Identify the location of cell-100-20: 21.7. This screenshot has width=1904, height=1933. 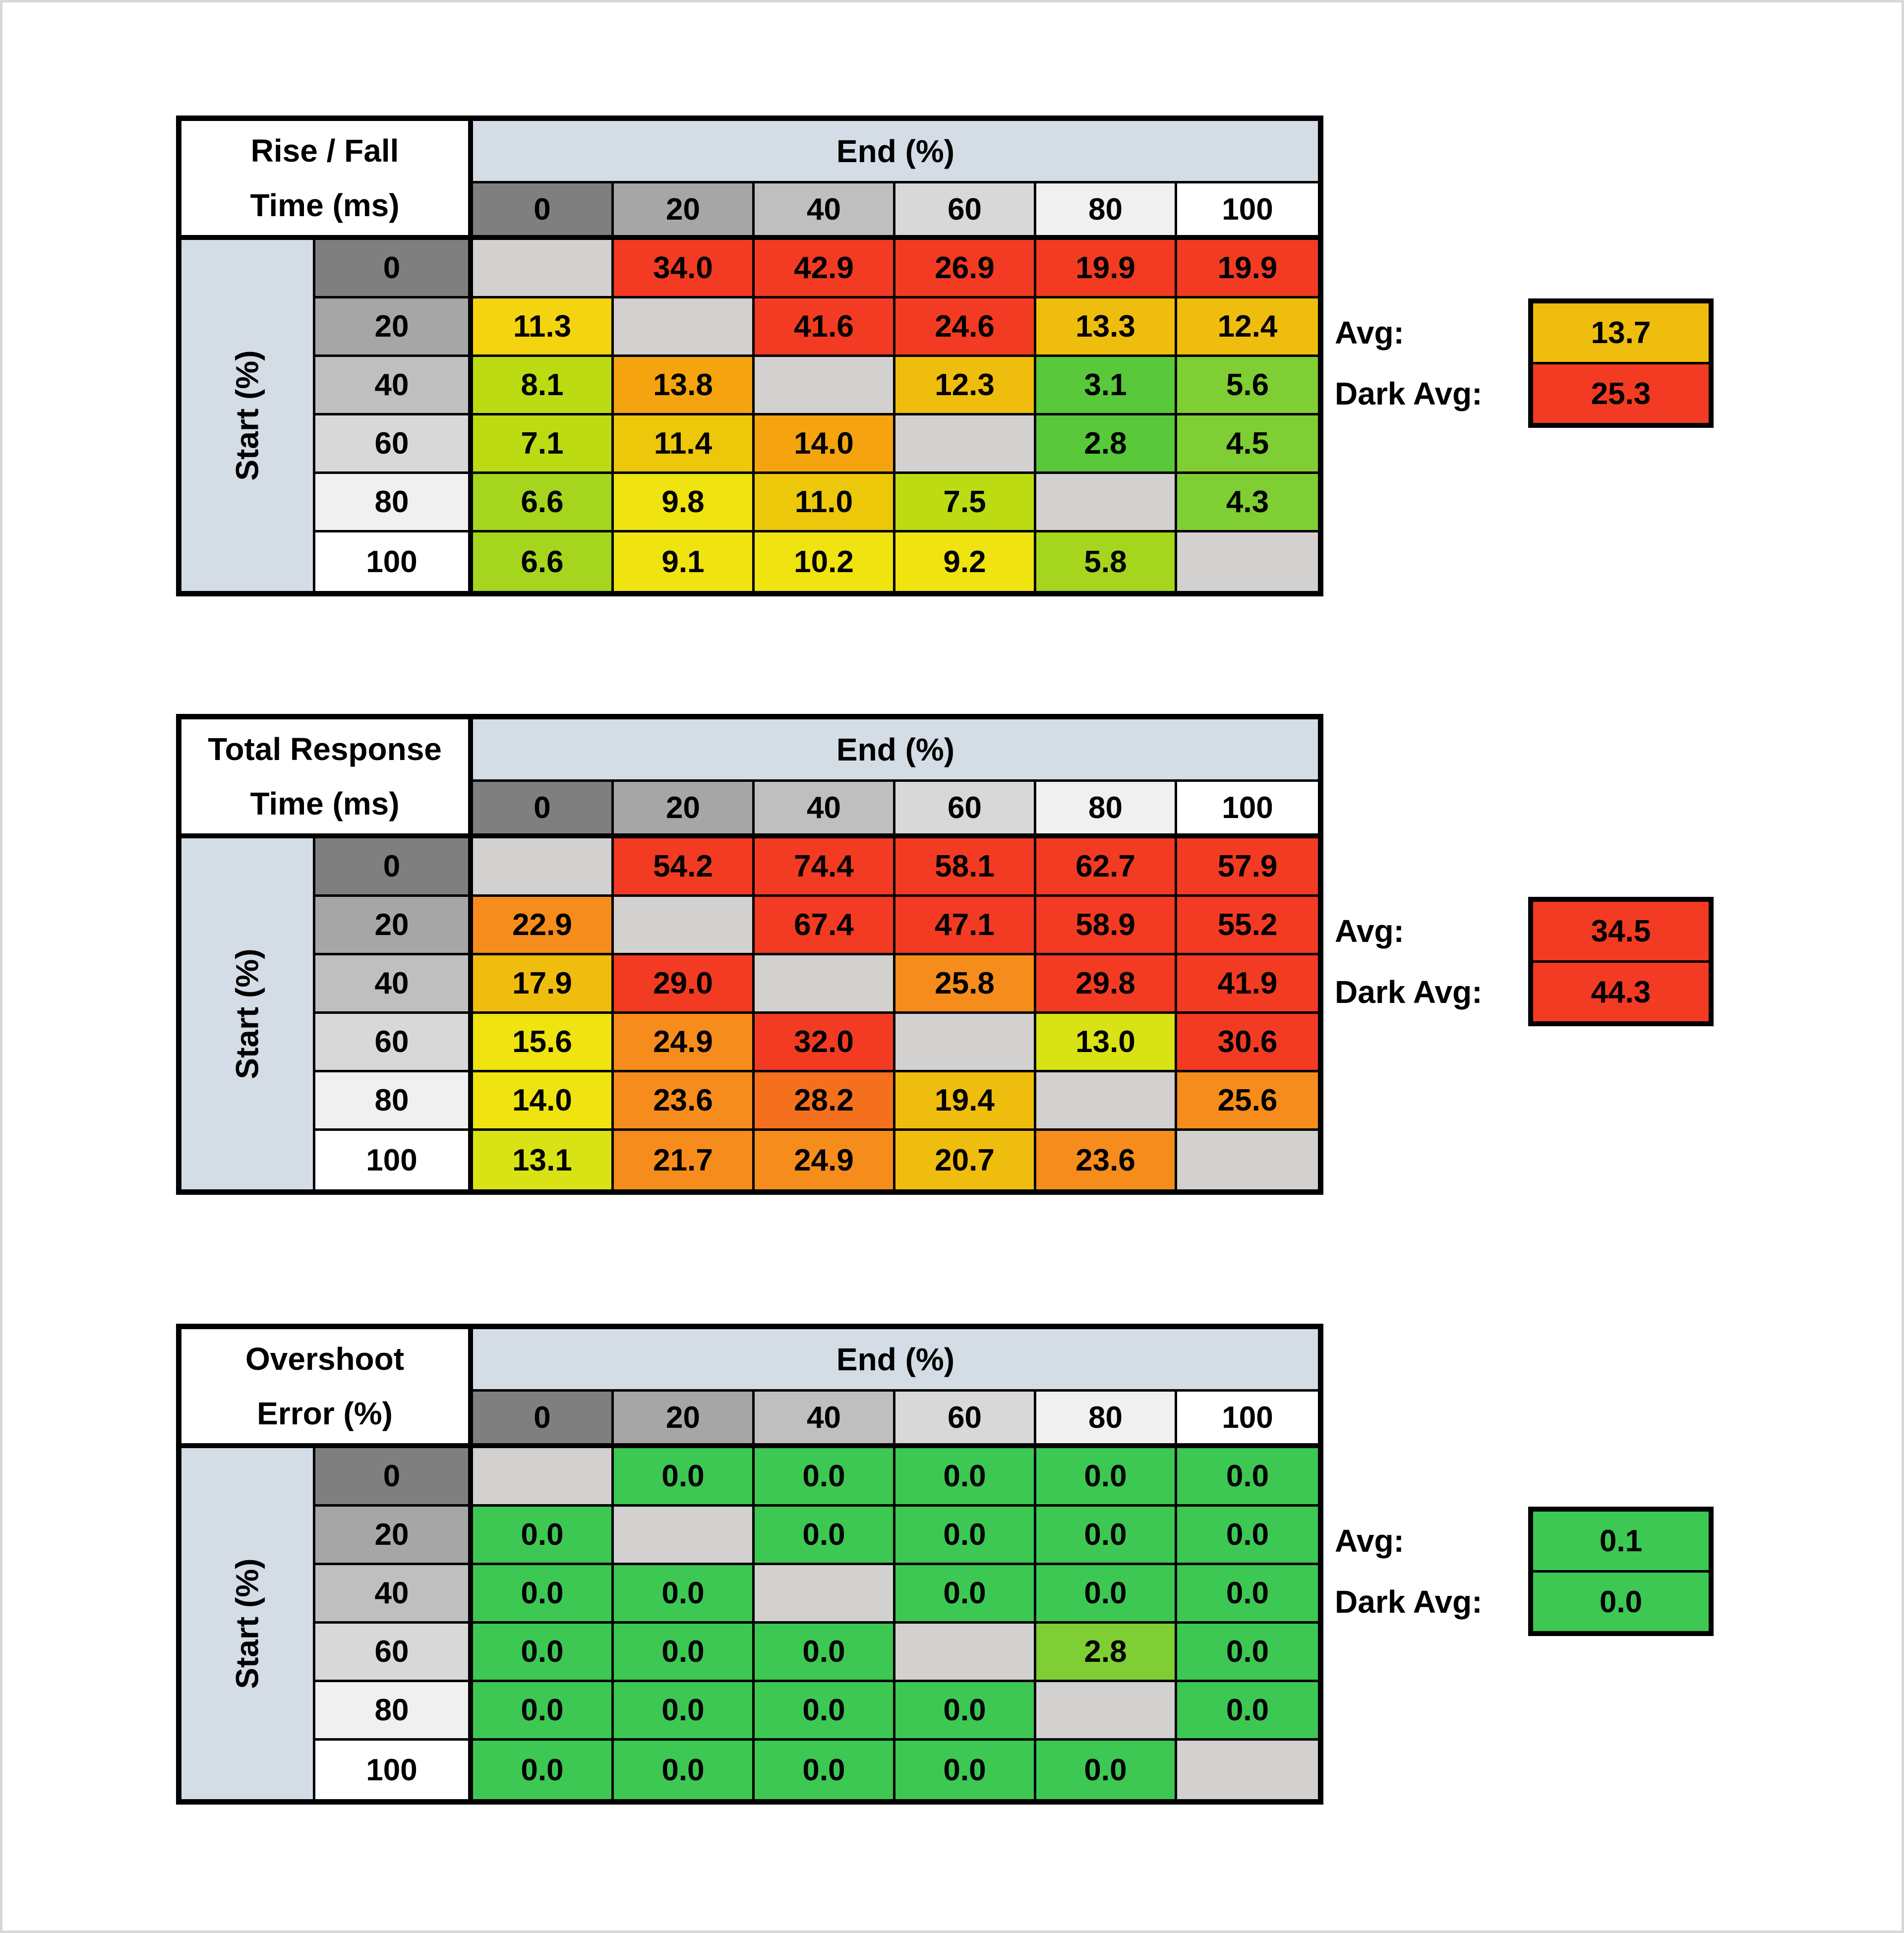
(684, 1160).